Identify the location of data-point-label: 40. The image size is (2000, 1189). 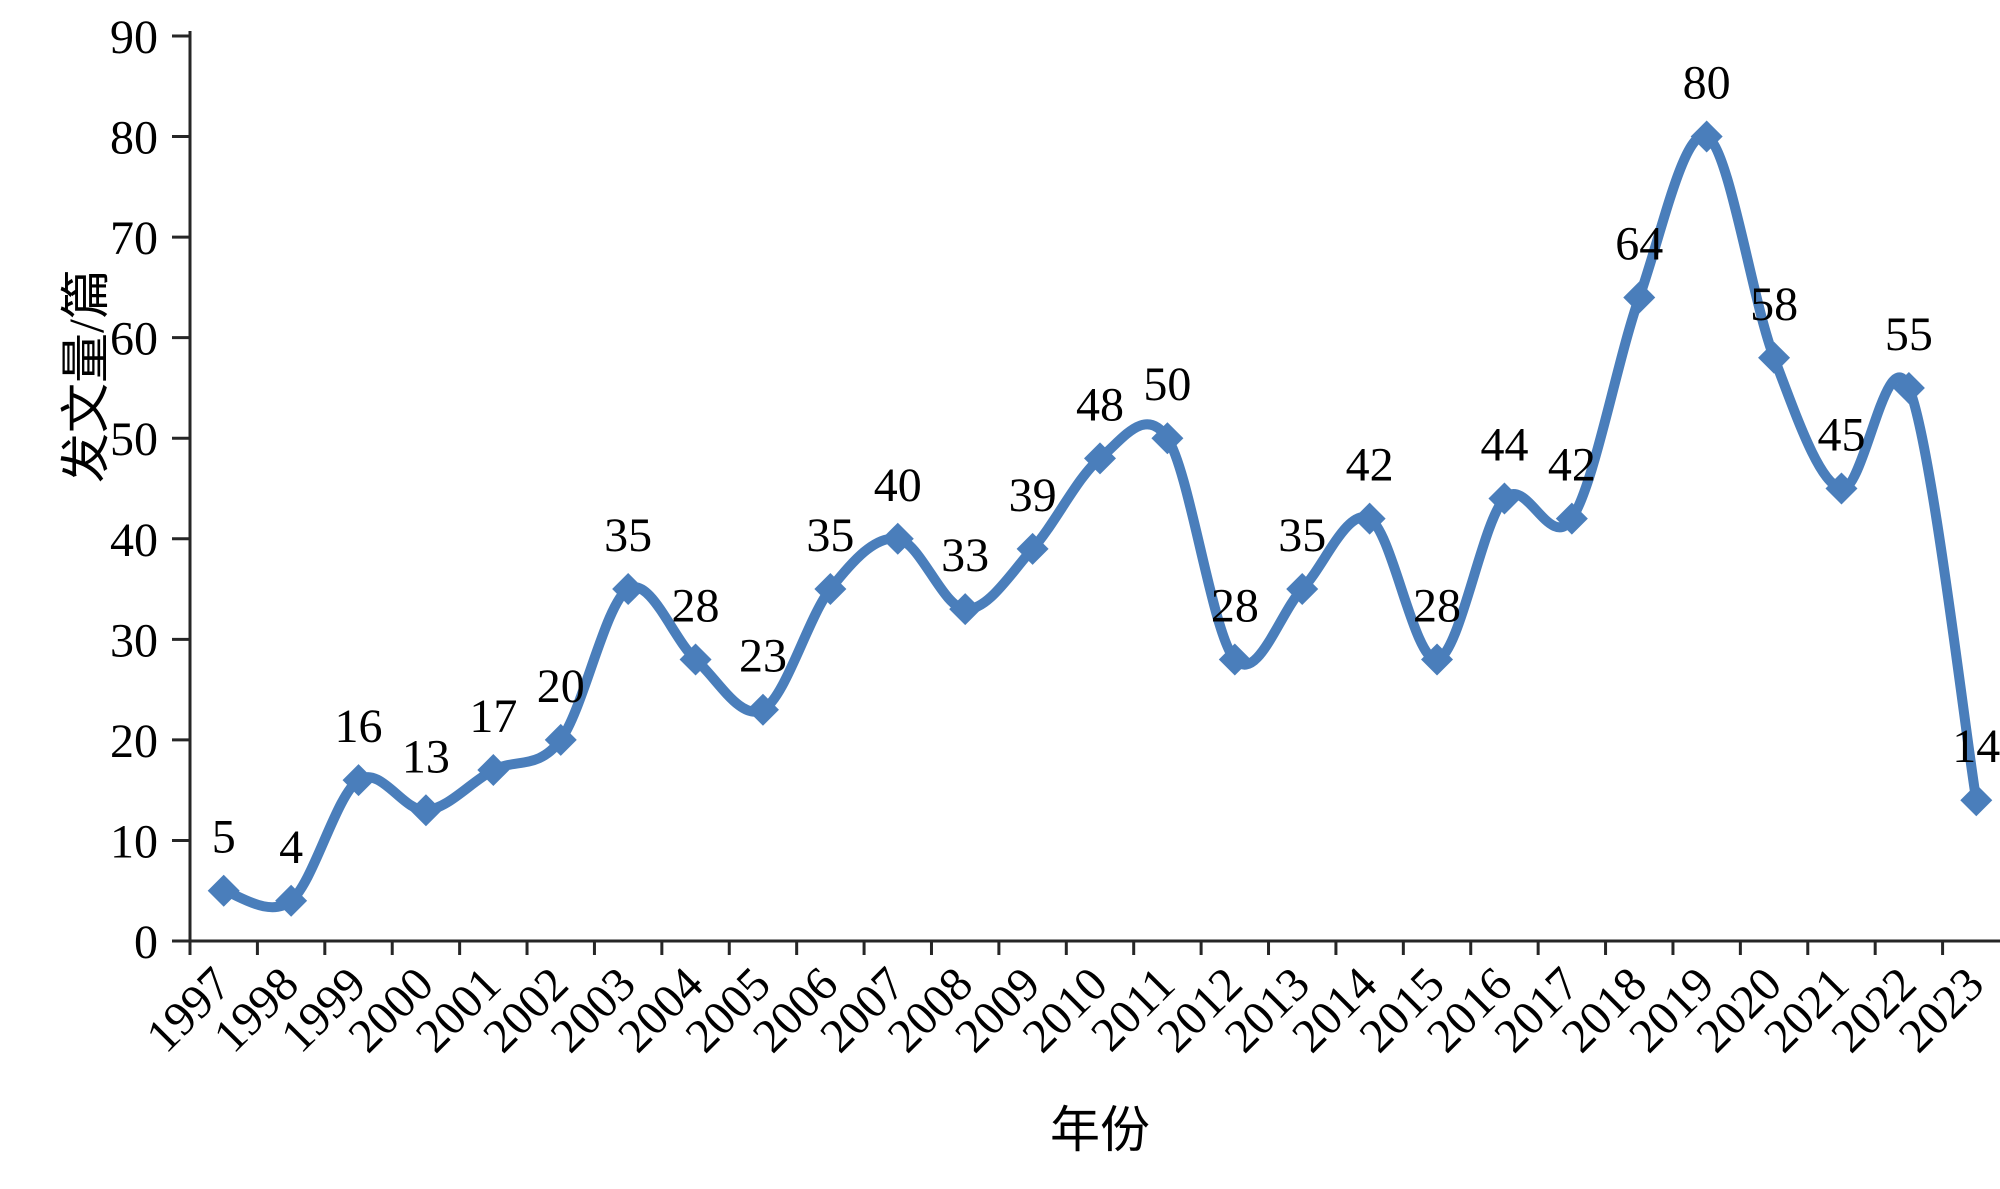
(898, 485).